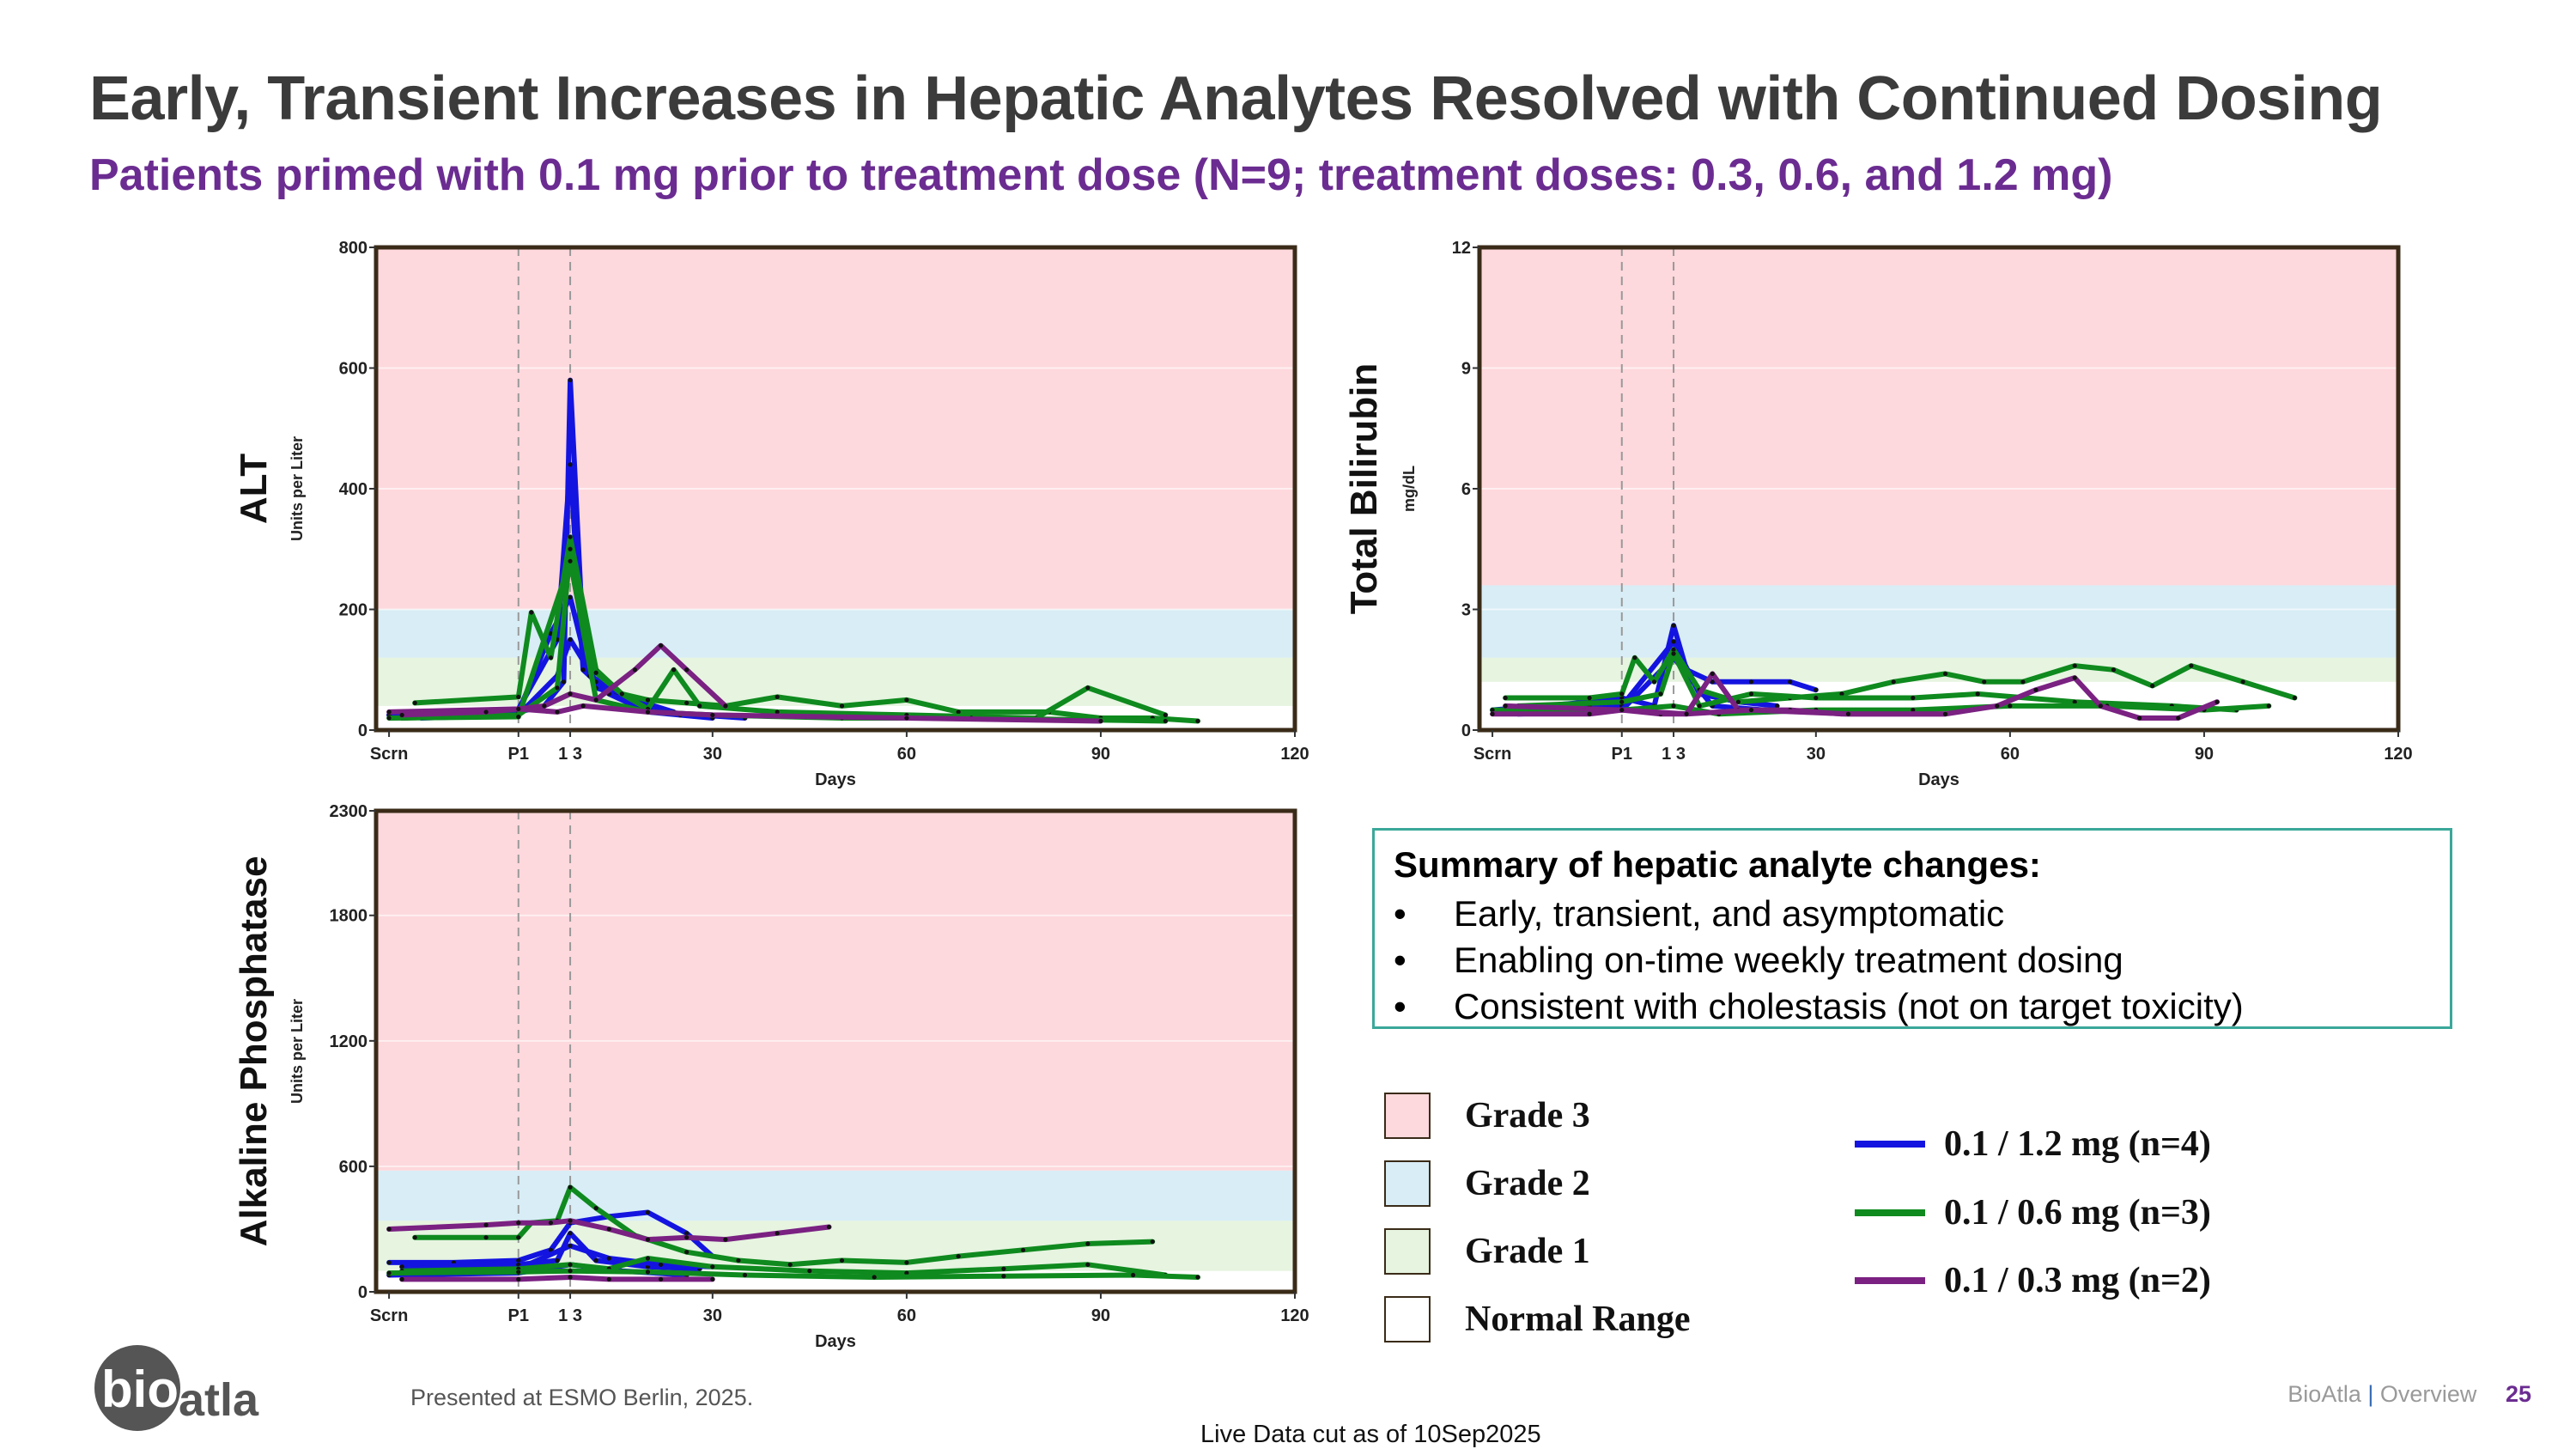 Image resolution: width=2576 pixels, height=1449 pixels. What do you see at coordinates (1407, 1319) in the screenshot?
I see `normal-range-swatch` at bounding box center [1407, 1319].